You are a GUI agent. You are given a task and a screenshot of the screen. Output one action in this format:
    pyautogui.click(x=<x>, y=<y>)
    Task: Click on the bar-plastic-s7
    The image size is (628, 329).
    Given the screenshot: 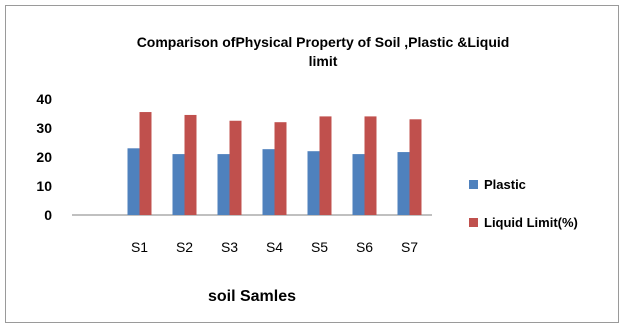 What is the action you would take?
    pyautogui.click(x=403, y=183)
    